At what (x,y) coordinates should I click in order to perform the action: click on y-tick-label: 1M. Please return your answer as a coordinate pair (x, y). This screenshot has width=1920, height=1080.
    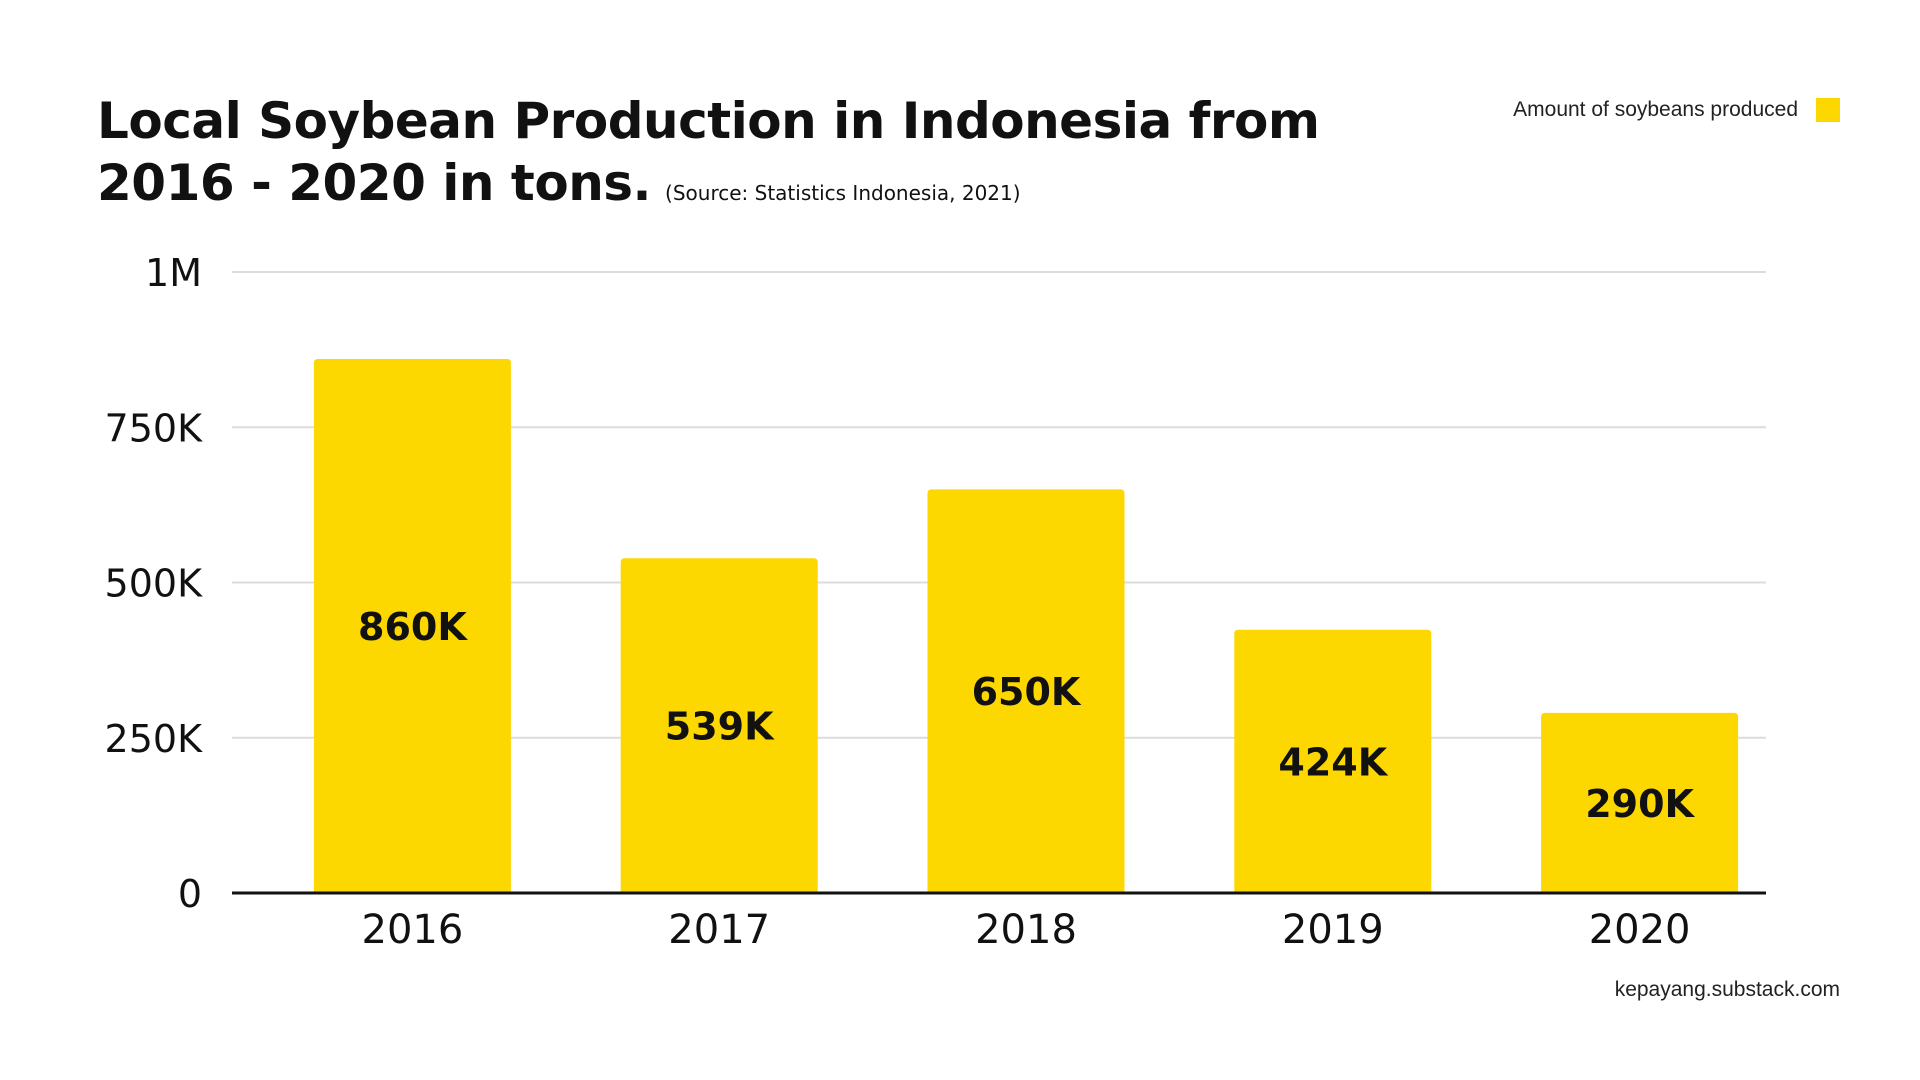
    Looking at the image, I should click on (173, 273).